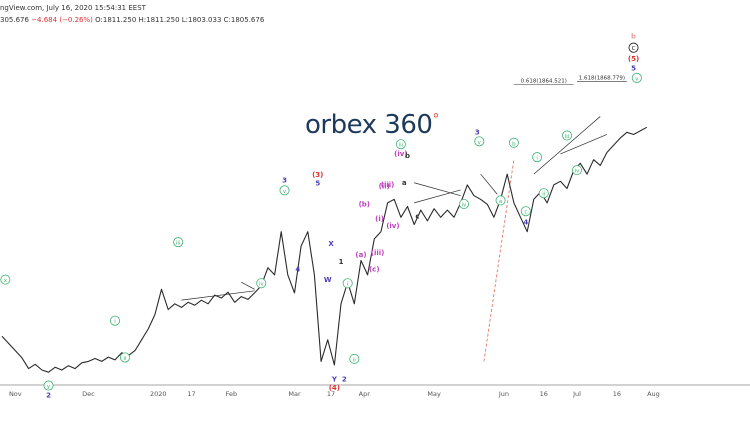 Image resolution: width=750 pixels, height=430 pixels. I want to click on logo-text: orbex 360, so click(369, 125).